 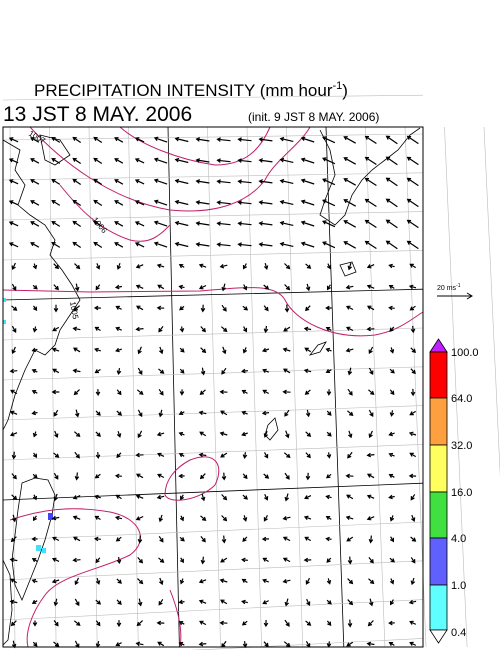 I want to click on scale-label: 20 ms-1, so click(x=449, y=287).